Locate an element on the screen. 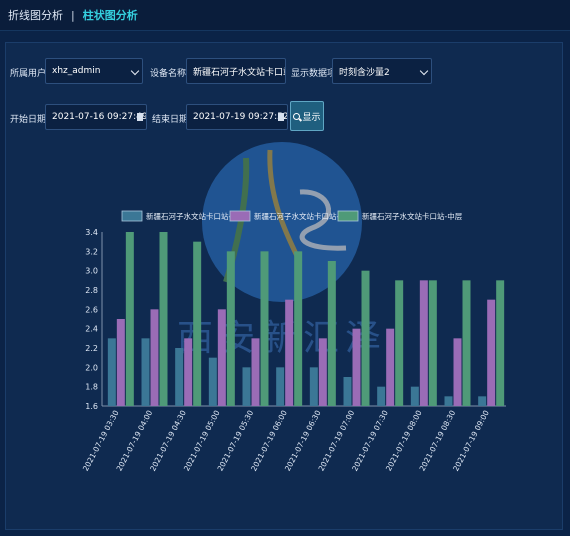 The width and height of the screenshot is (570, 536). display-item-select: 时刻含沙量2 is located at coordinates (382, 71).